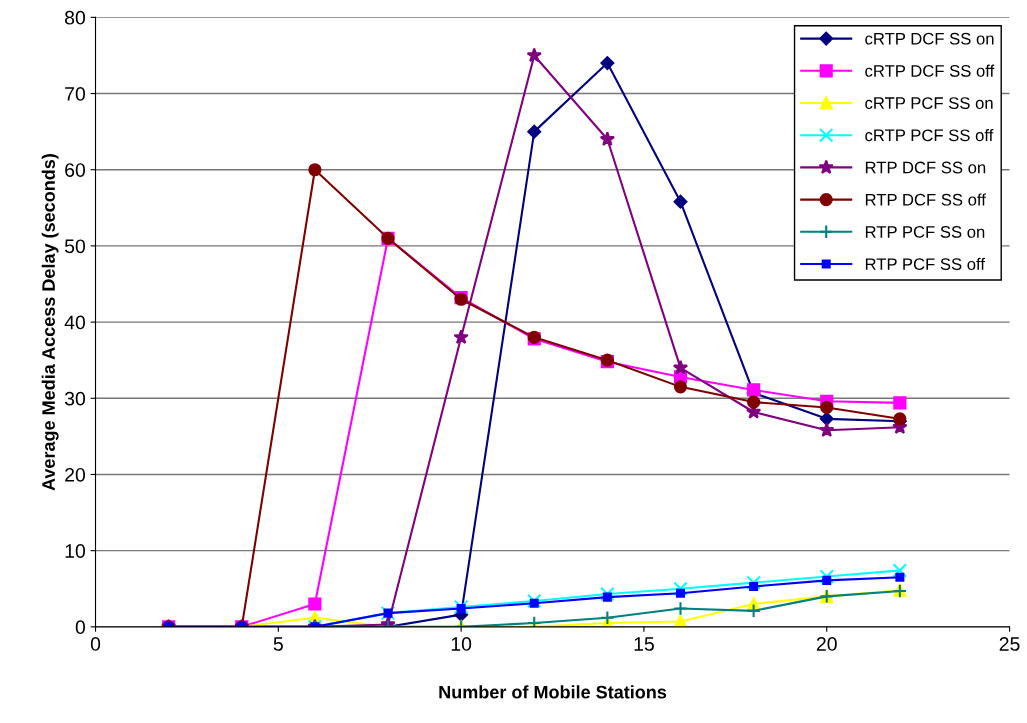  I want to click on legend-label: RTP PCF SS off, so click(925, 264).